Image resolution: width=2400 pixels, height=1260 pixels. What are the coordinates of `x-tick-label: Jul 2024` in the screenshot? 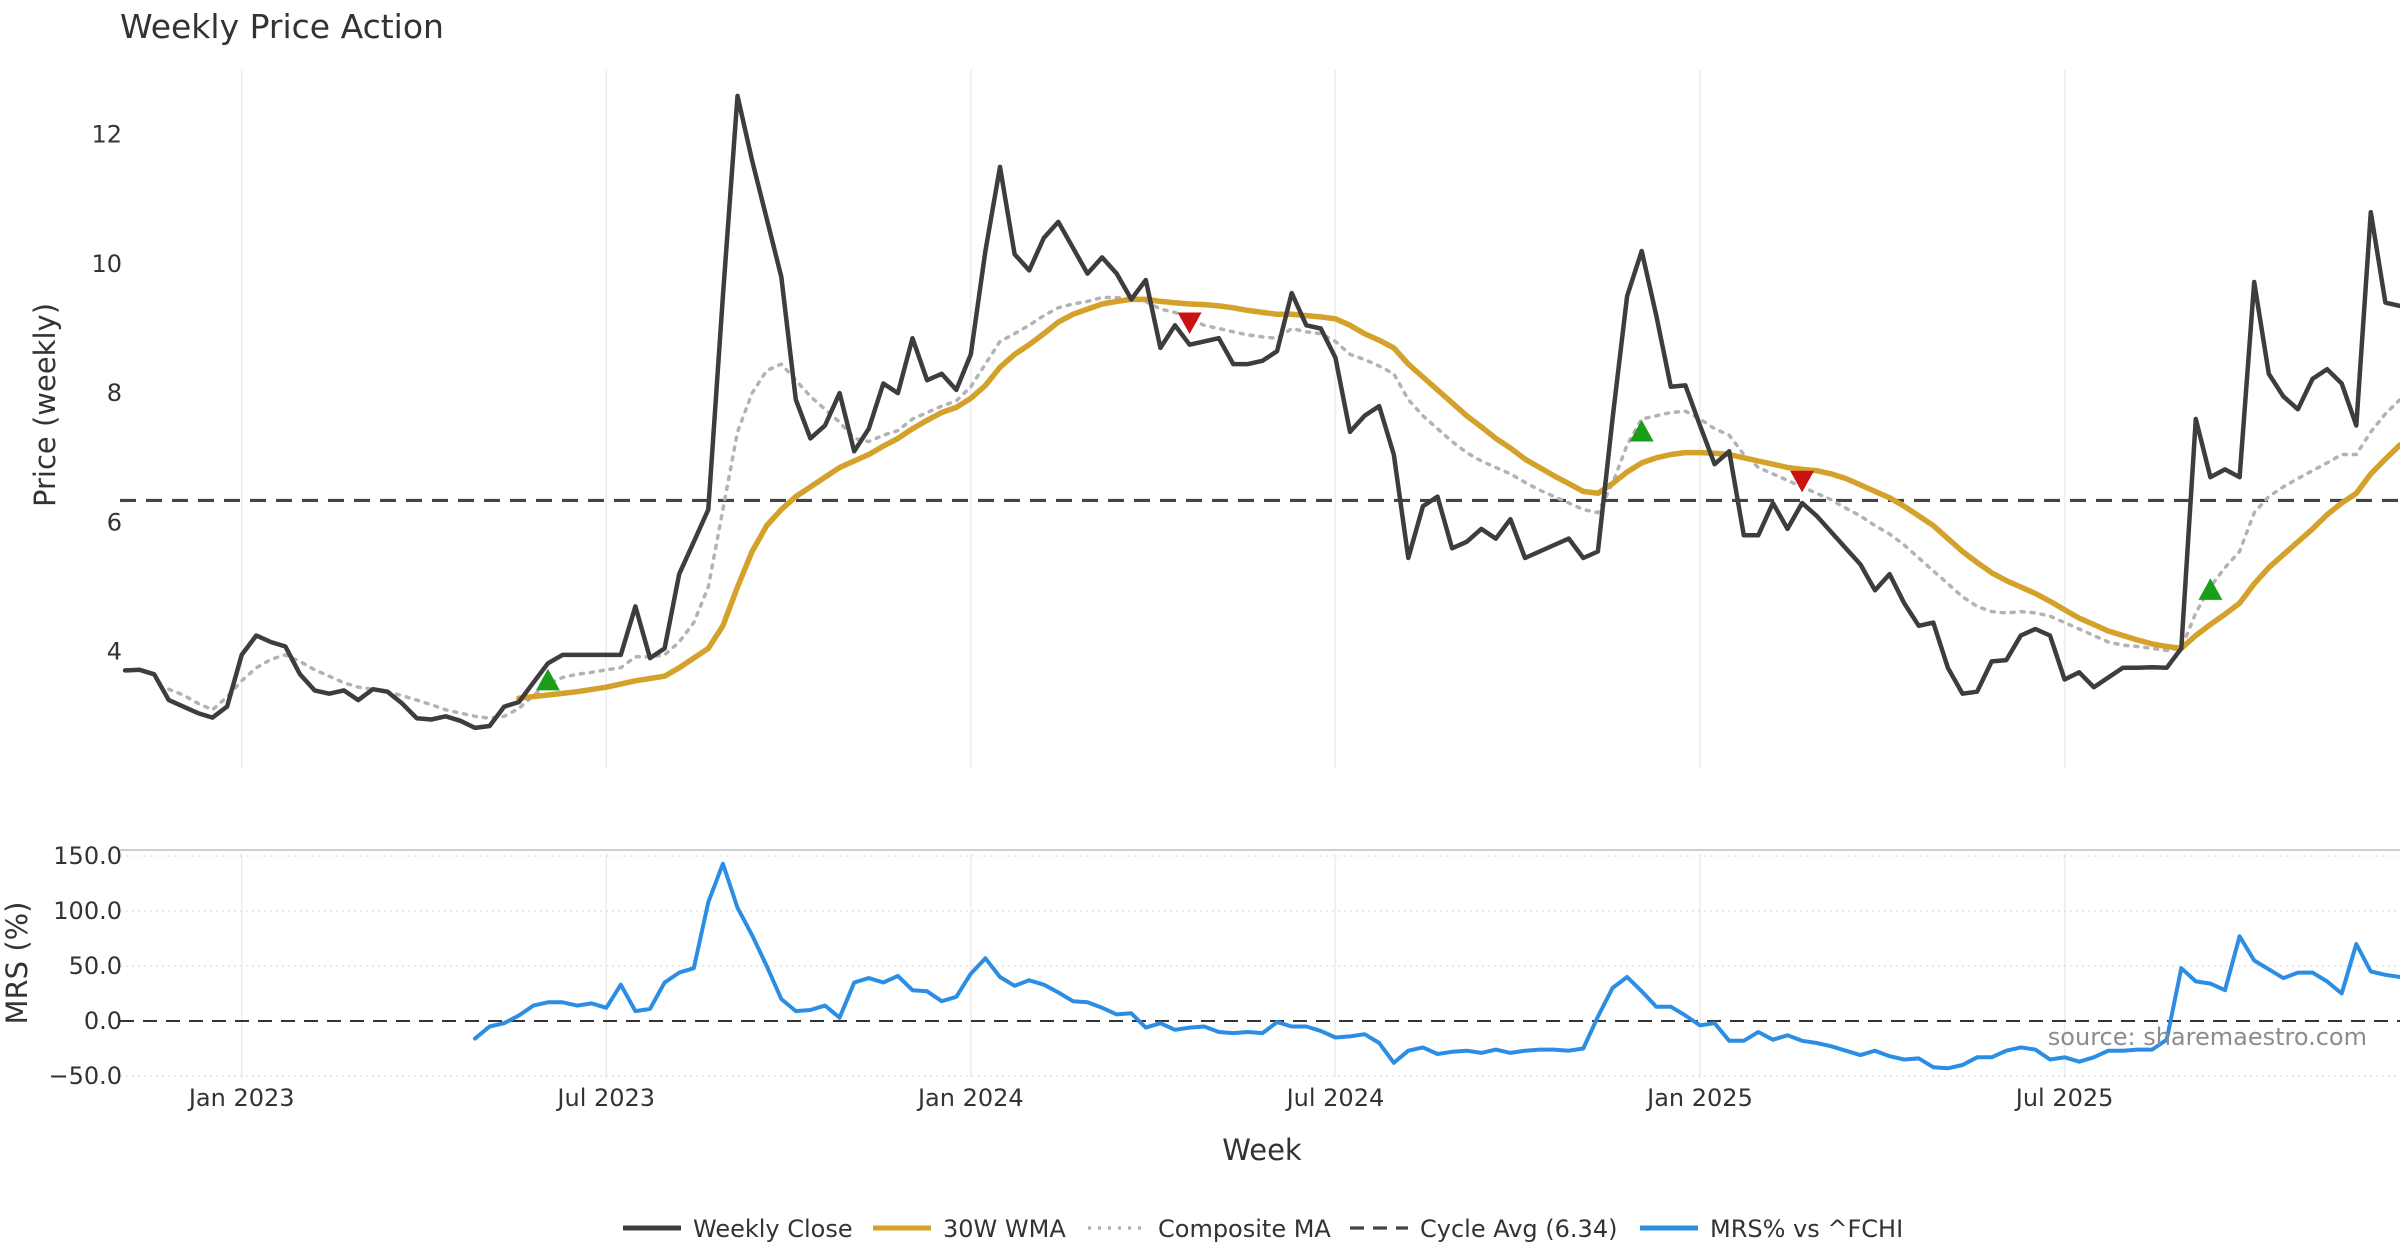 It's located at (1335, 1098).